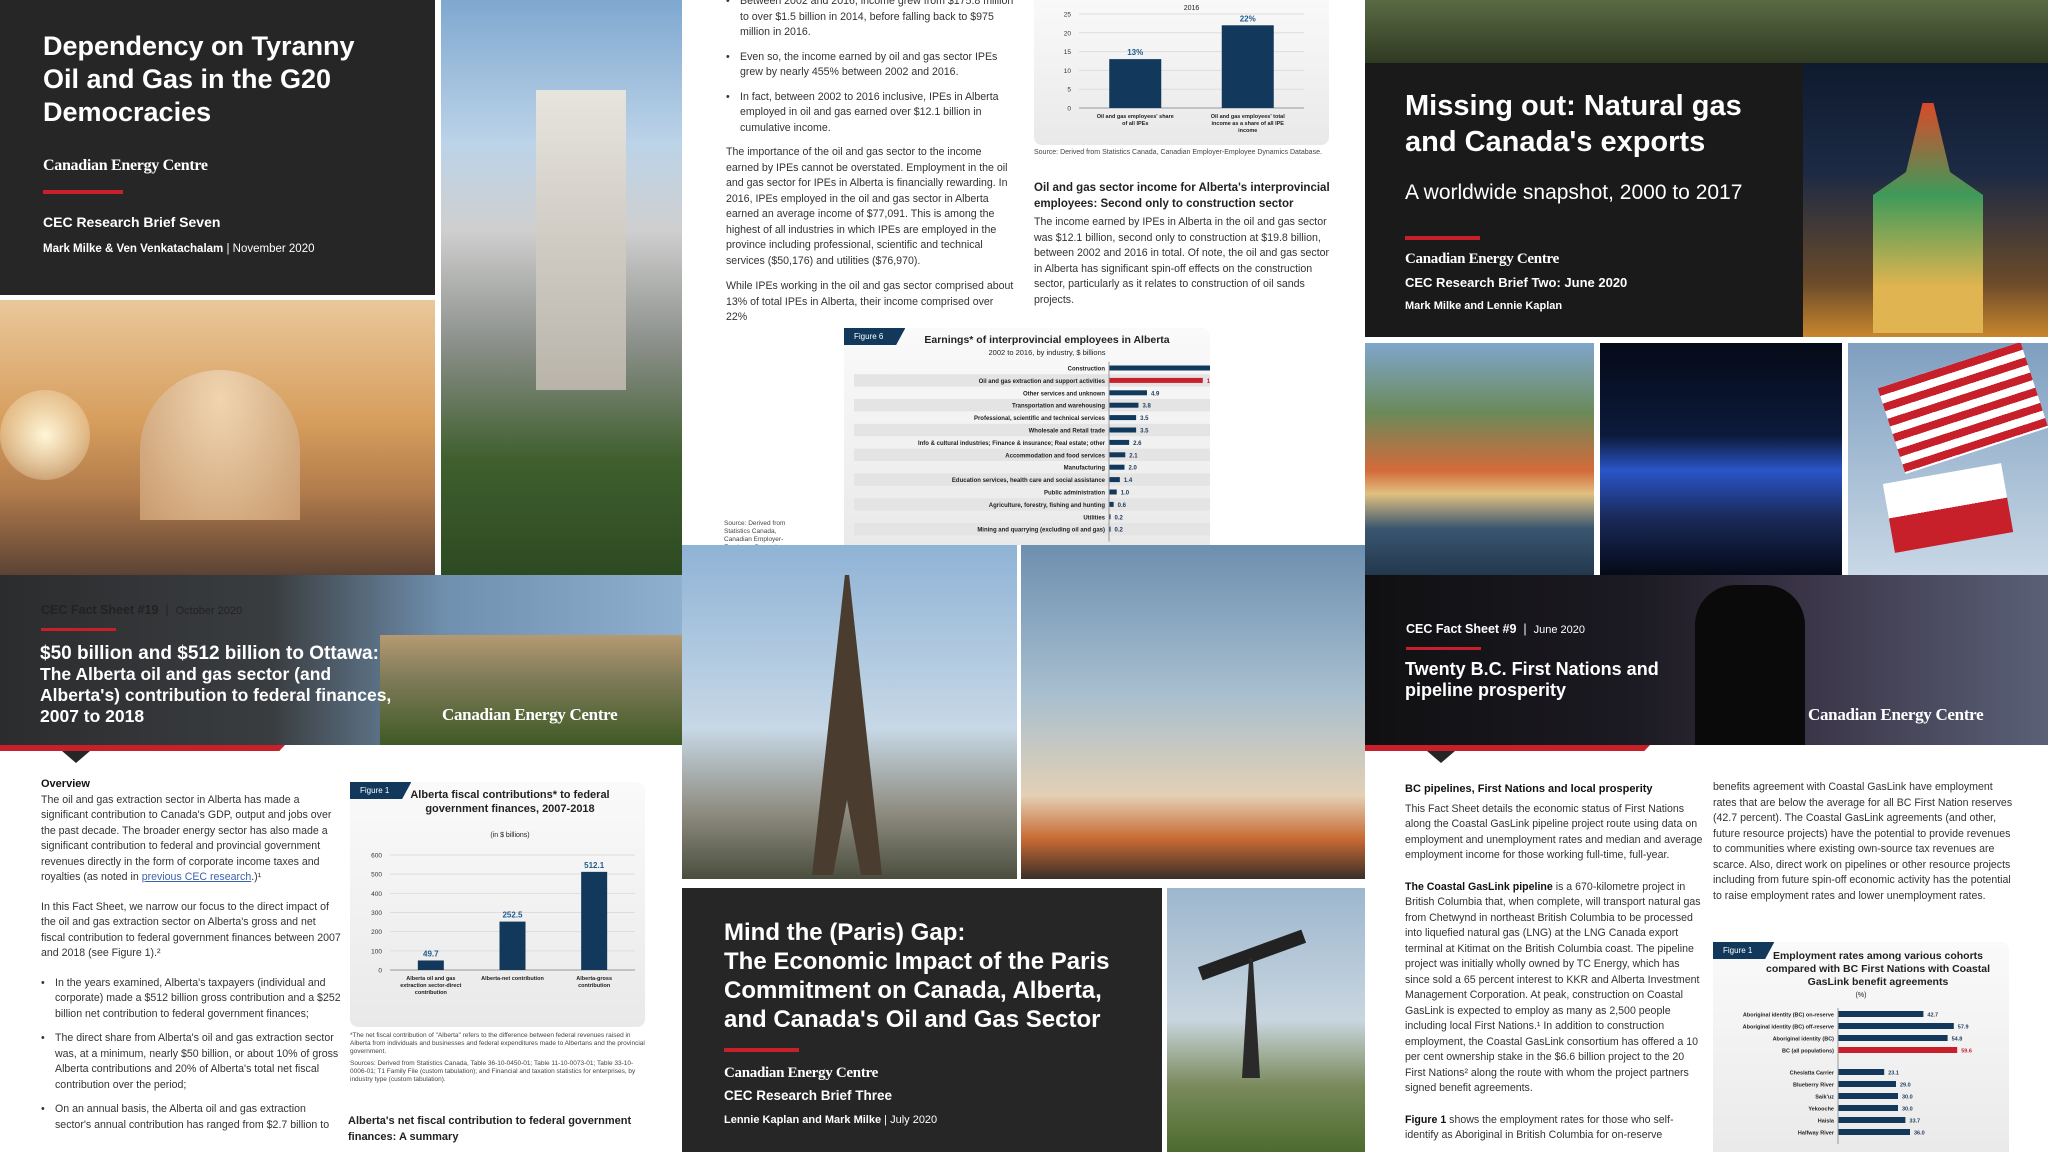  Describe the element at coordinates (531, 690) in the screenshot. I see `parliament-photo` at that location.